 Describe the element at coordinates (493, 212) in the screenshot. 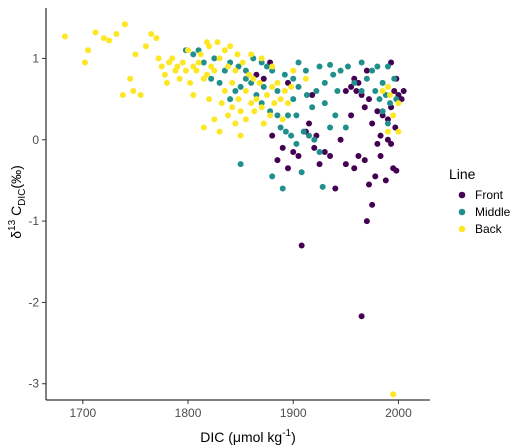

I see `legend-label-middle: Middle` at that location.